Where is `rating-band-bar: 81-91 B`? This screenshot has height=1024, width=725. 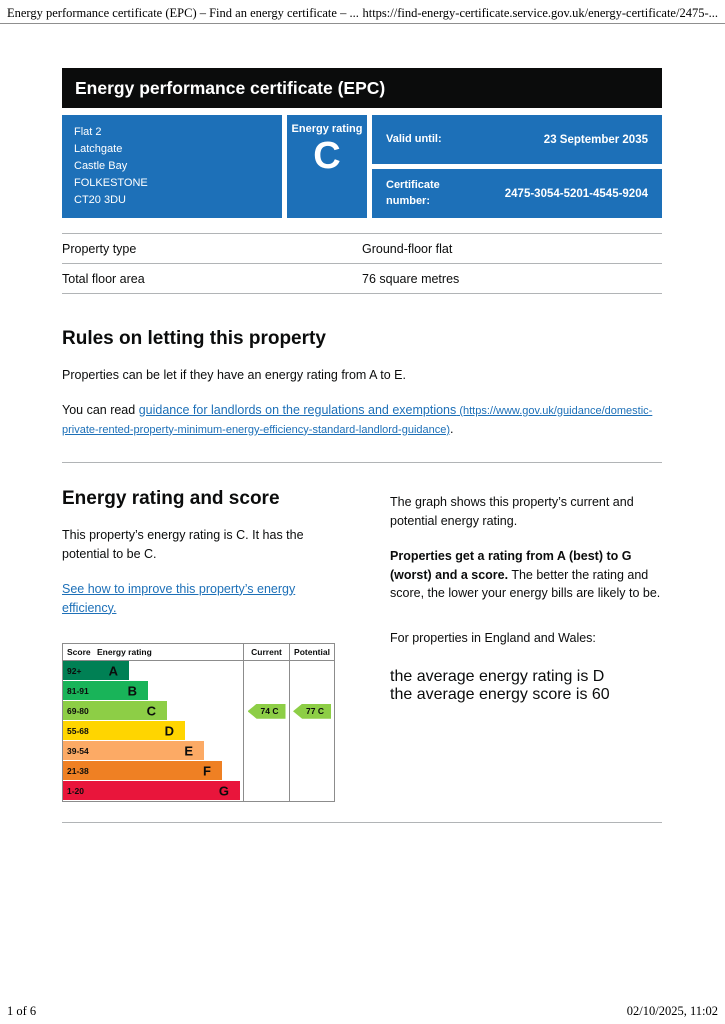 rating-band-bar: 81-91 B is located at coordinates (105, 691).